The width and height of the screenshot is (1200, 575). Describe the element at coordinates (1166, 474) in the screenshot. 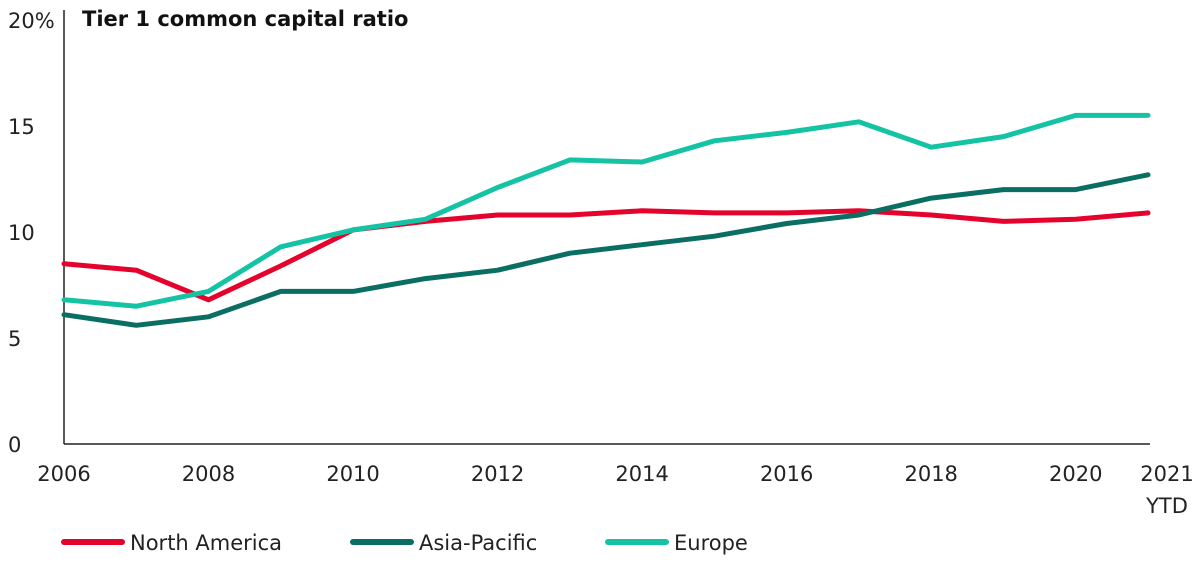

I see `x-tick-label: 2021` at that location.